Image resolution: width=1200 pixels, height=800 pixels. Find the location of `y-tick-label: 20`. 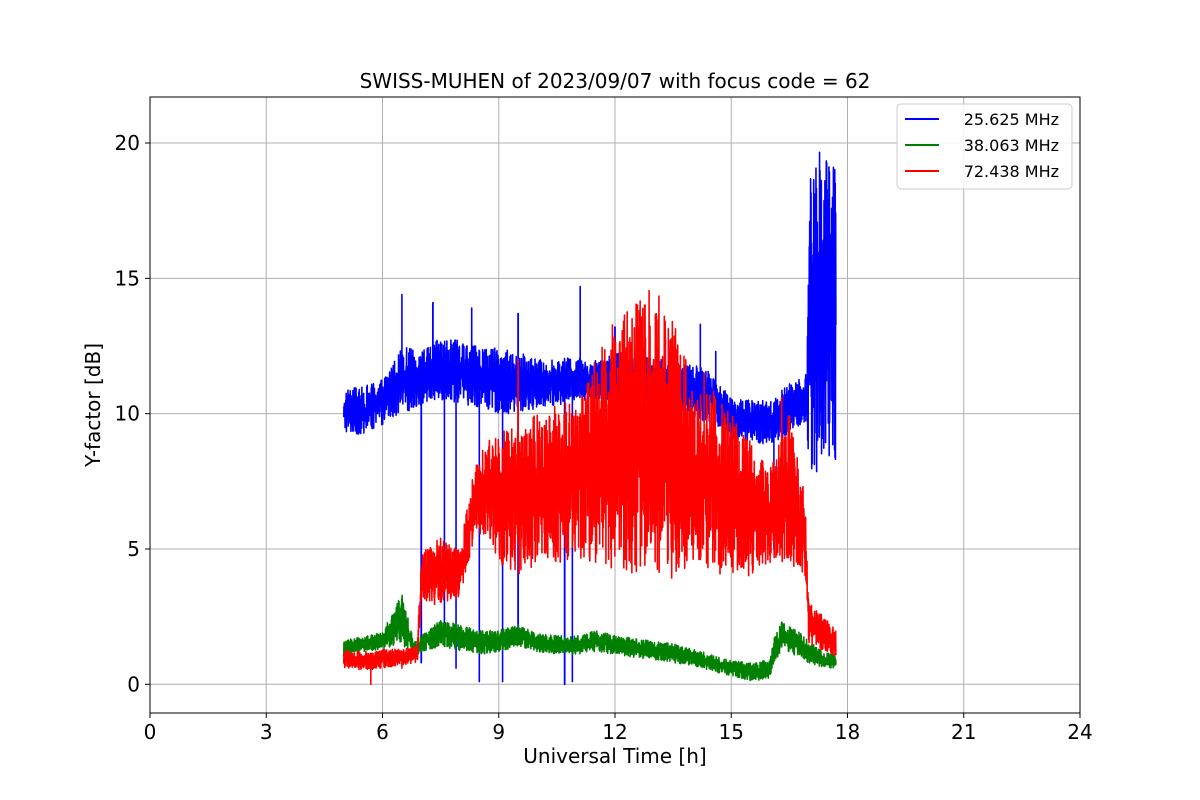

y-tick-label: 20 is located at coordinates (127, 143).